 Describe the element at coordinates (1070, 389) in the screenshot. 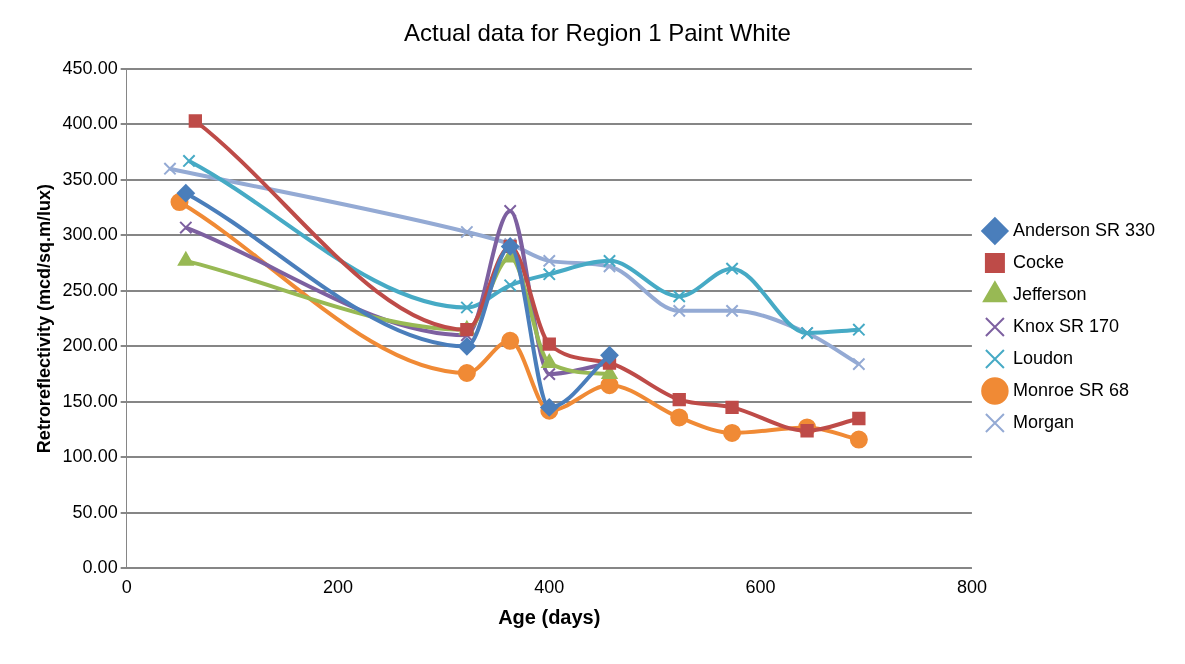

I see `legend-label: Monroe SR 68` at that location.